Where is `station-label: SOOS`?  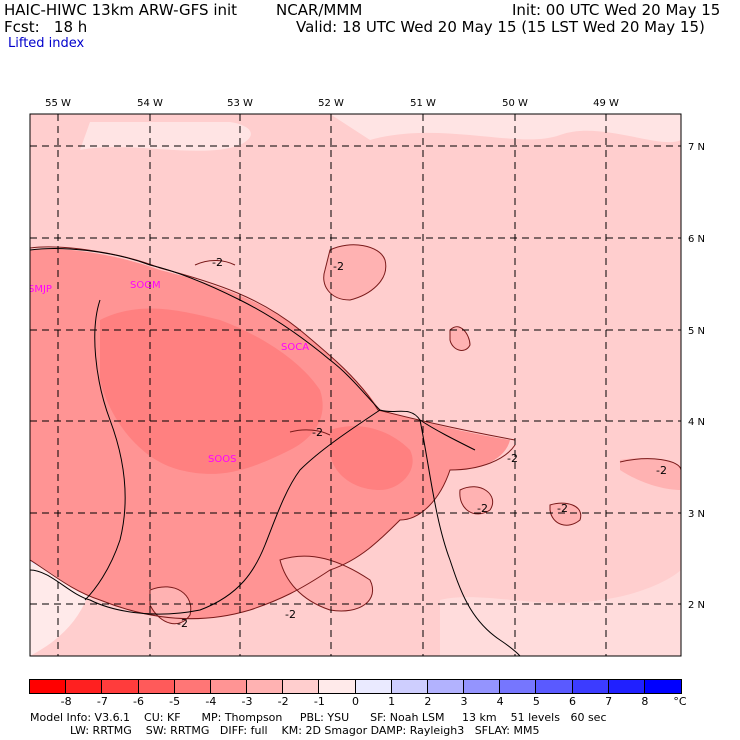 station-label: SOOS is located at coordinates (222, 459).